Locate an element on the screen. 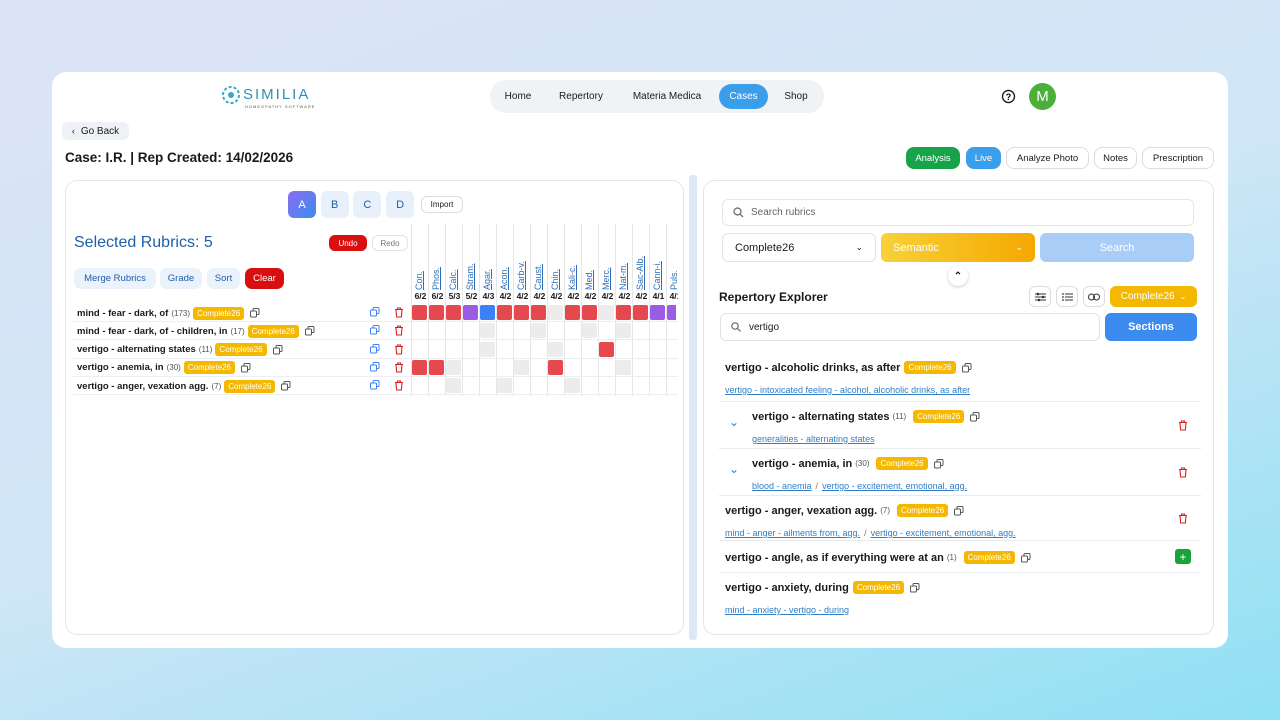 Image resolution: width=1280 pixels, height=720 pixels. collapse-button: ⌃ is located at coordinates (958, 276).